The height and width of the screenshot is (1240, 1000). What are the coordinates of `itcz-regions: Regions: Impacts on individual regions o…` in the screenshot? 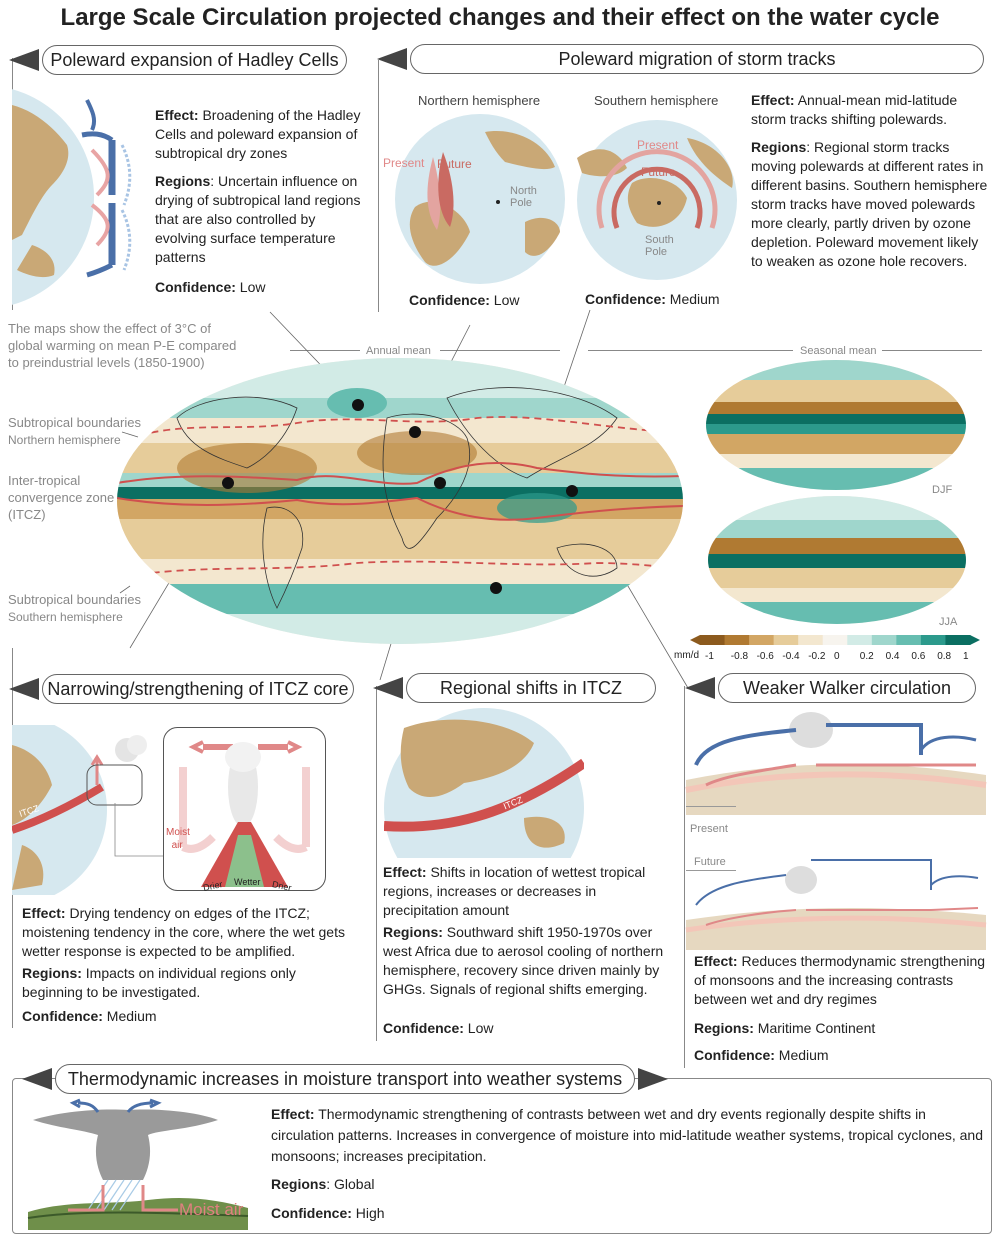 It's located at (159, 982).